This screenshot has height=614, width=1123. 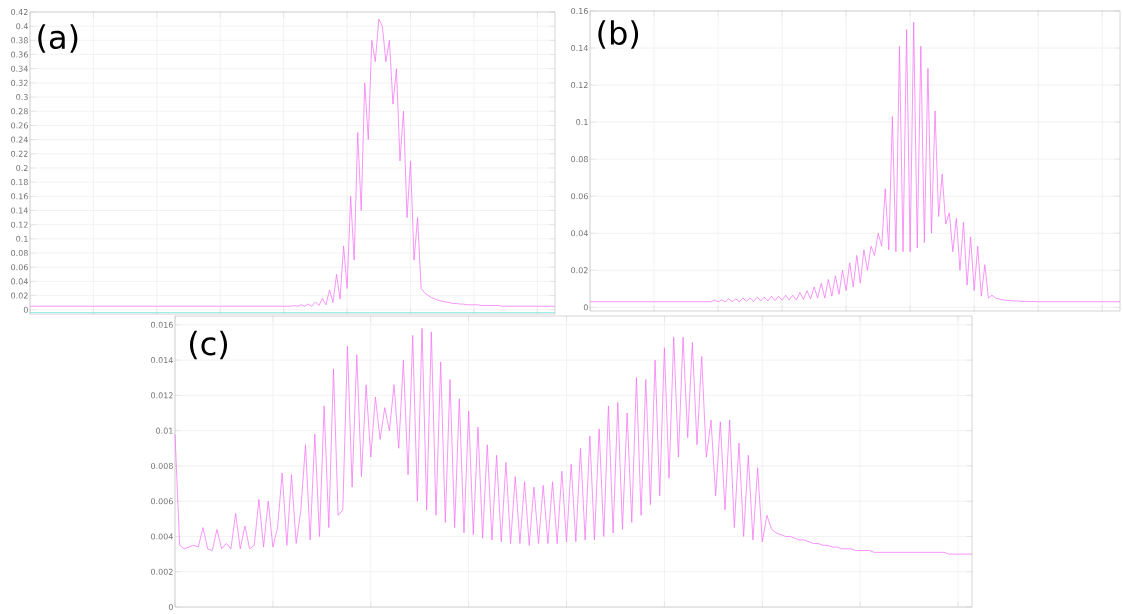 I want to click on y-tick-label: 0.42, so click(x=19, y=12).